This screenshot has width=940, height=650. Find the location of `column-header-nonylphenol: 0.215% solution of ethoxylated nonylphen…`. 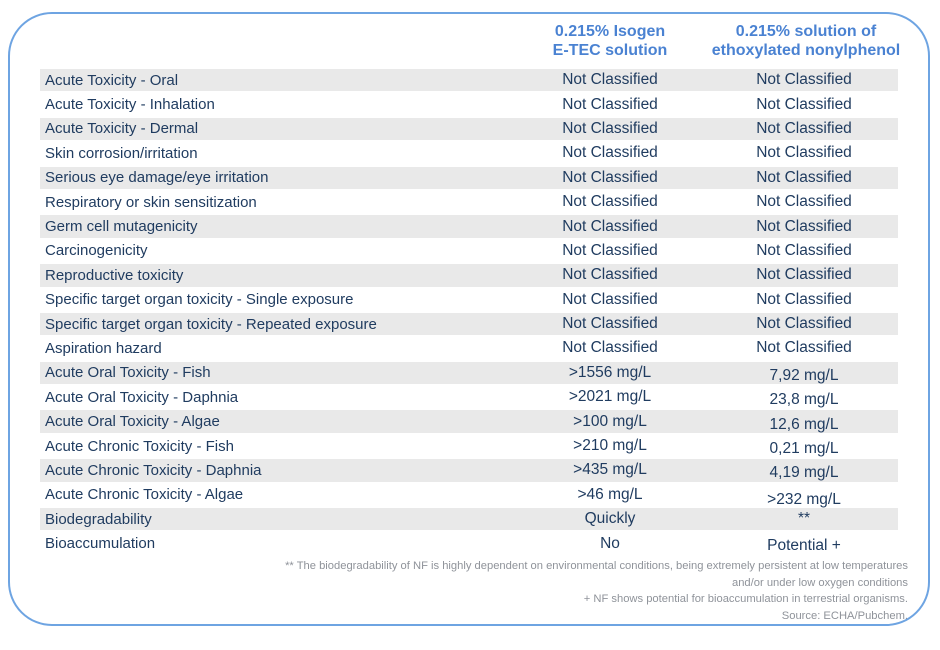

column-header-nonylphenol: 0.215% solution of ethoxylated nonylphen… is located at coordinates (806, 41).